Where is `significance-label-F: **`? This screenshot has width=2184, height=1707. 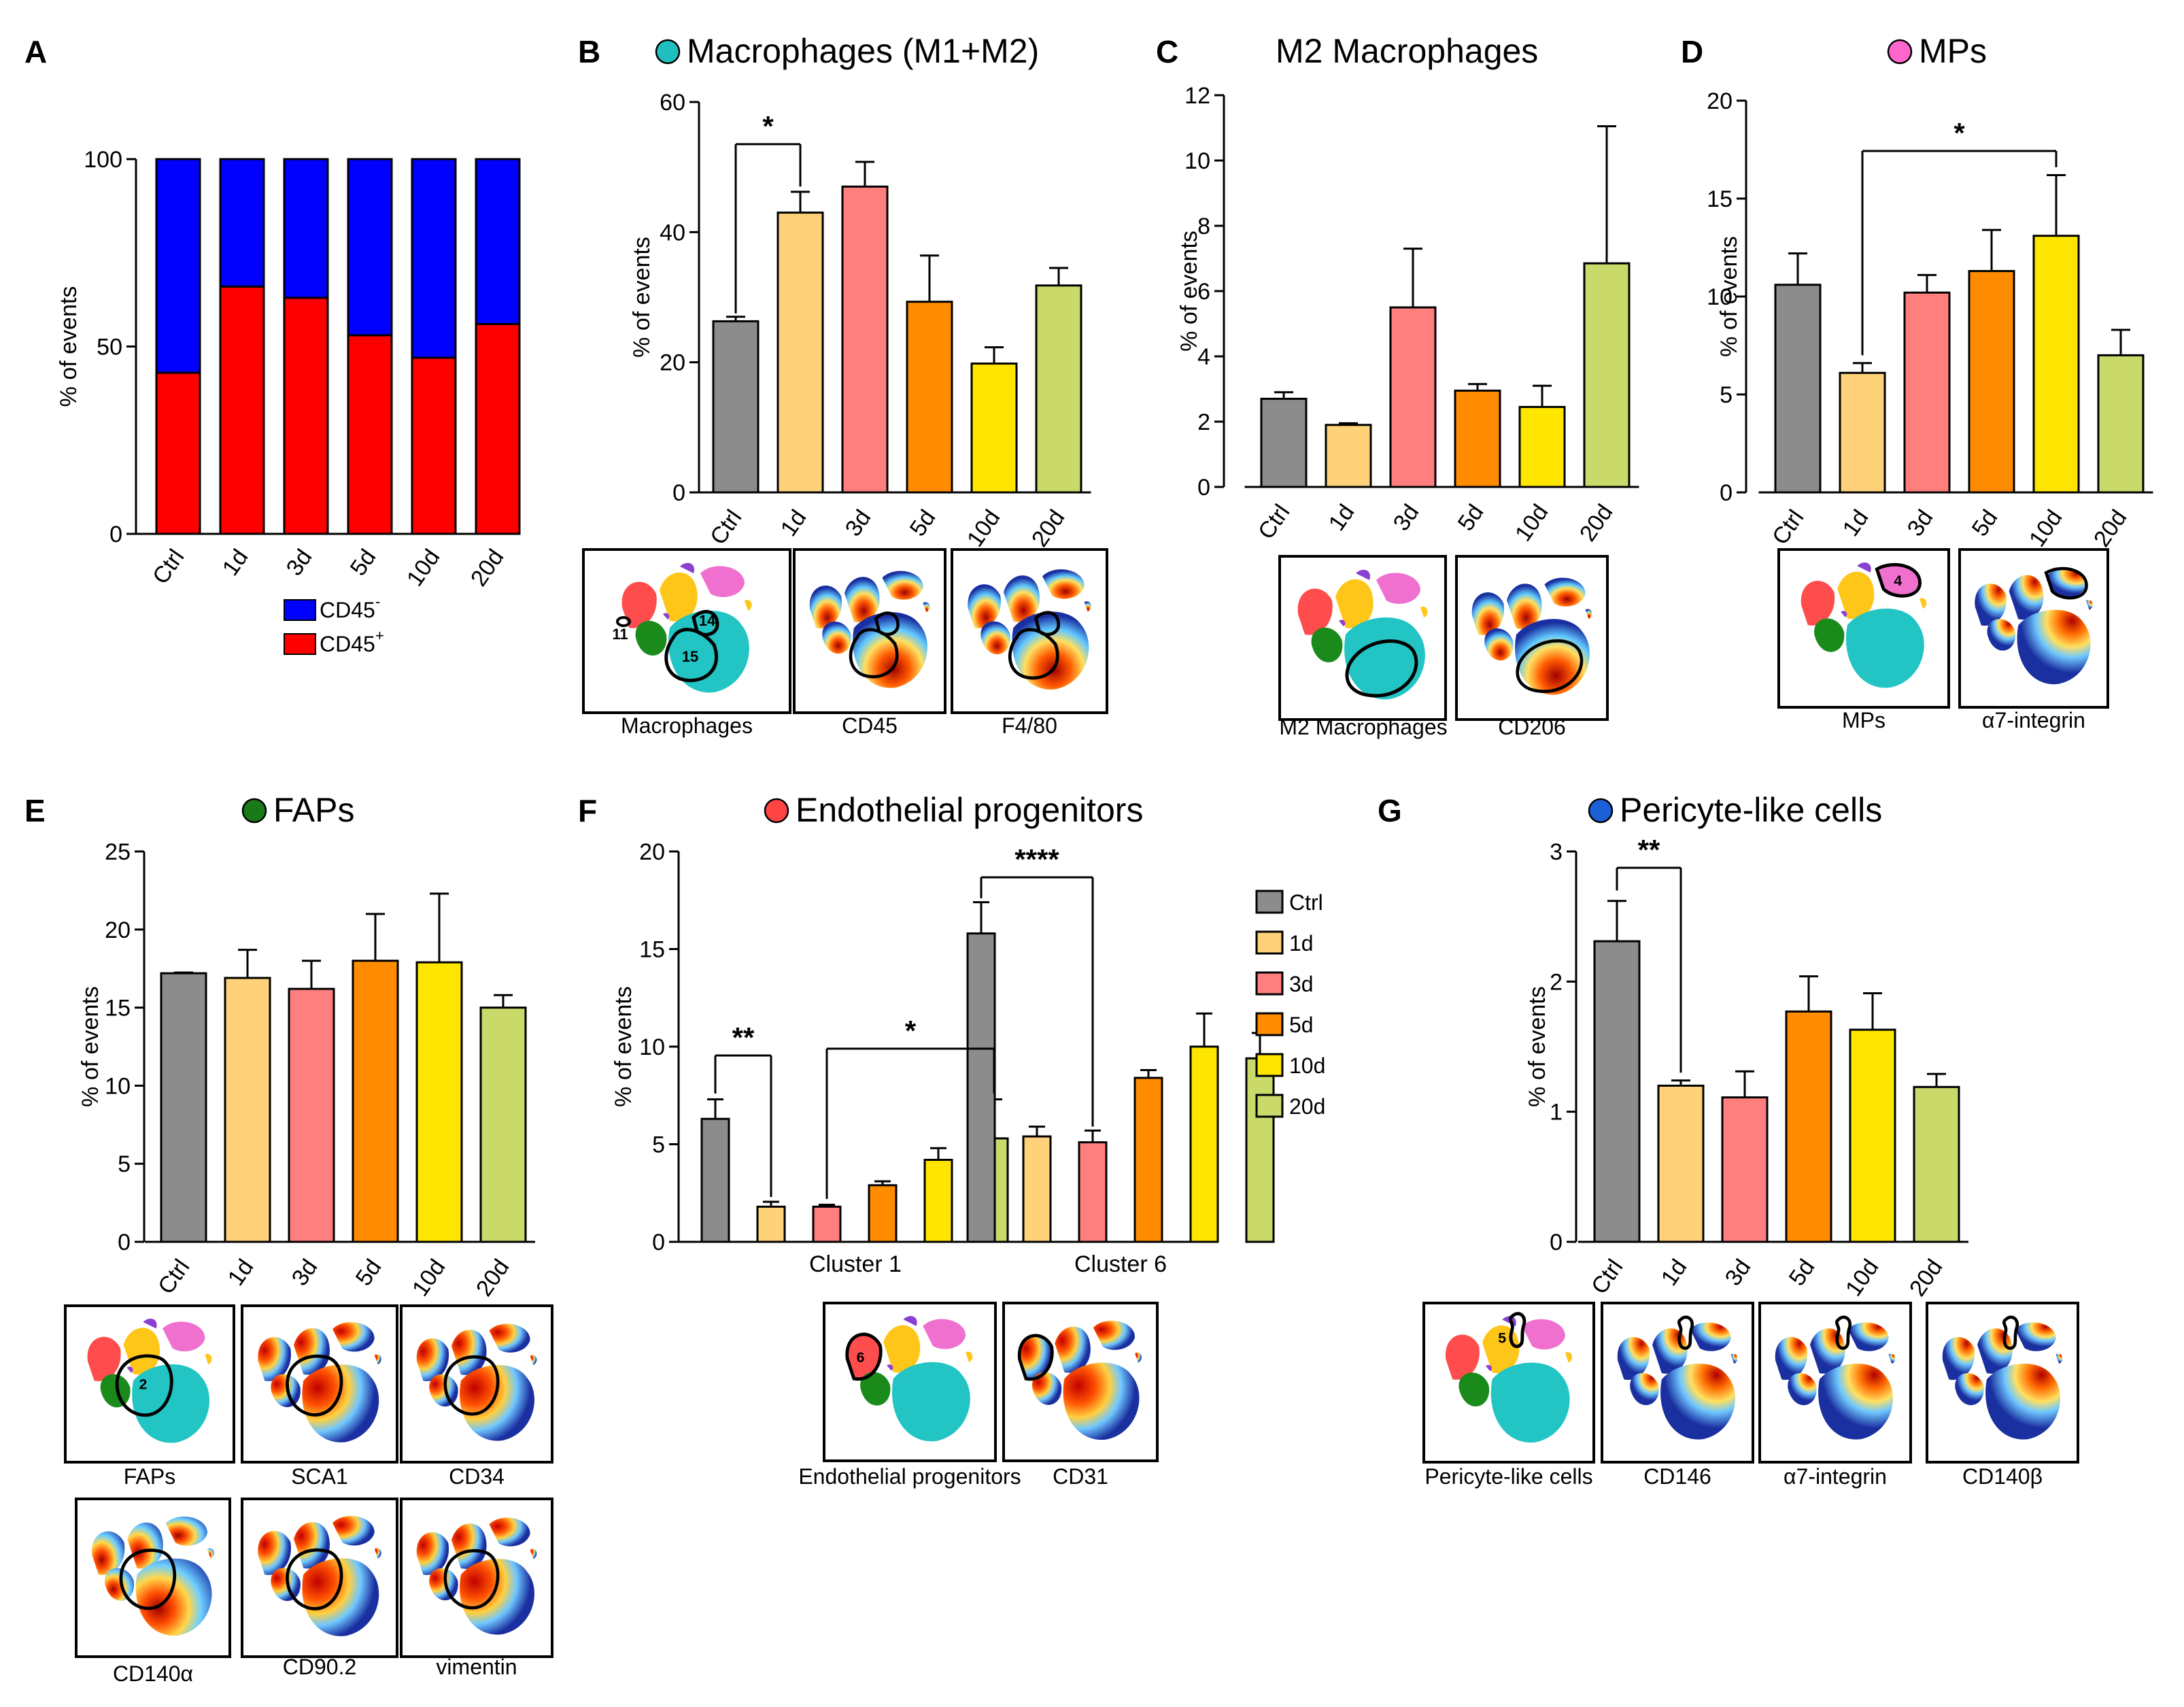
significance-label-F: ** is located at coordinates (744, 1037).